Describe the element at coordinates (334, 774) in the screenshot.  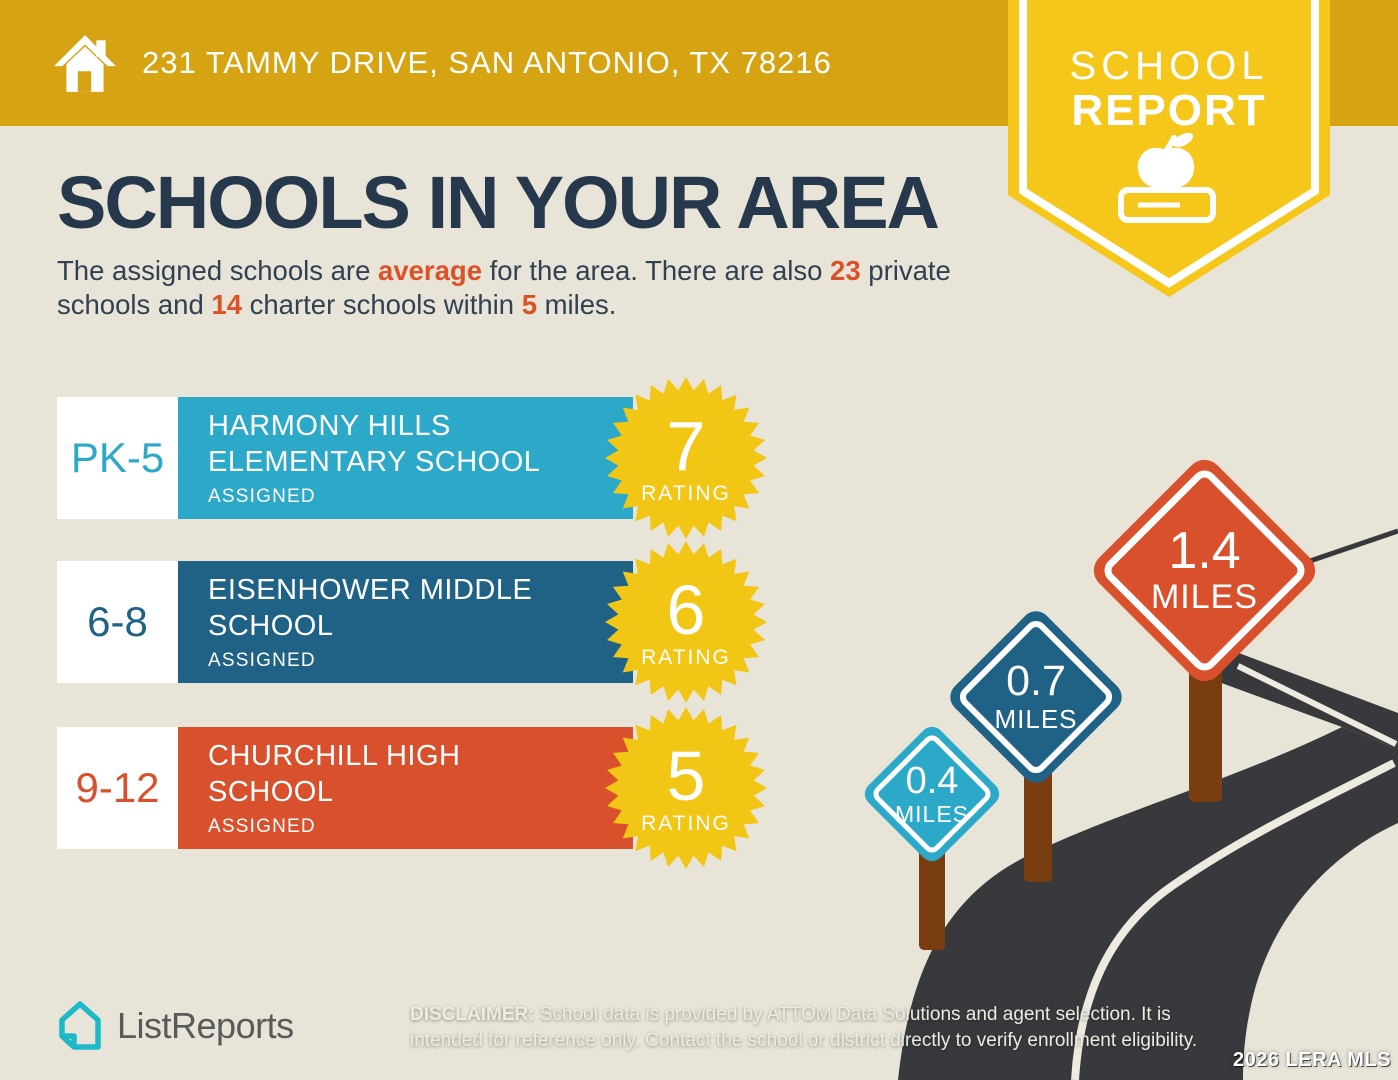
I see `school-name: CHURCHILL HIGH SCHOOL` at that location.